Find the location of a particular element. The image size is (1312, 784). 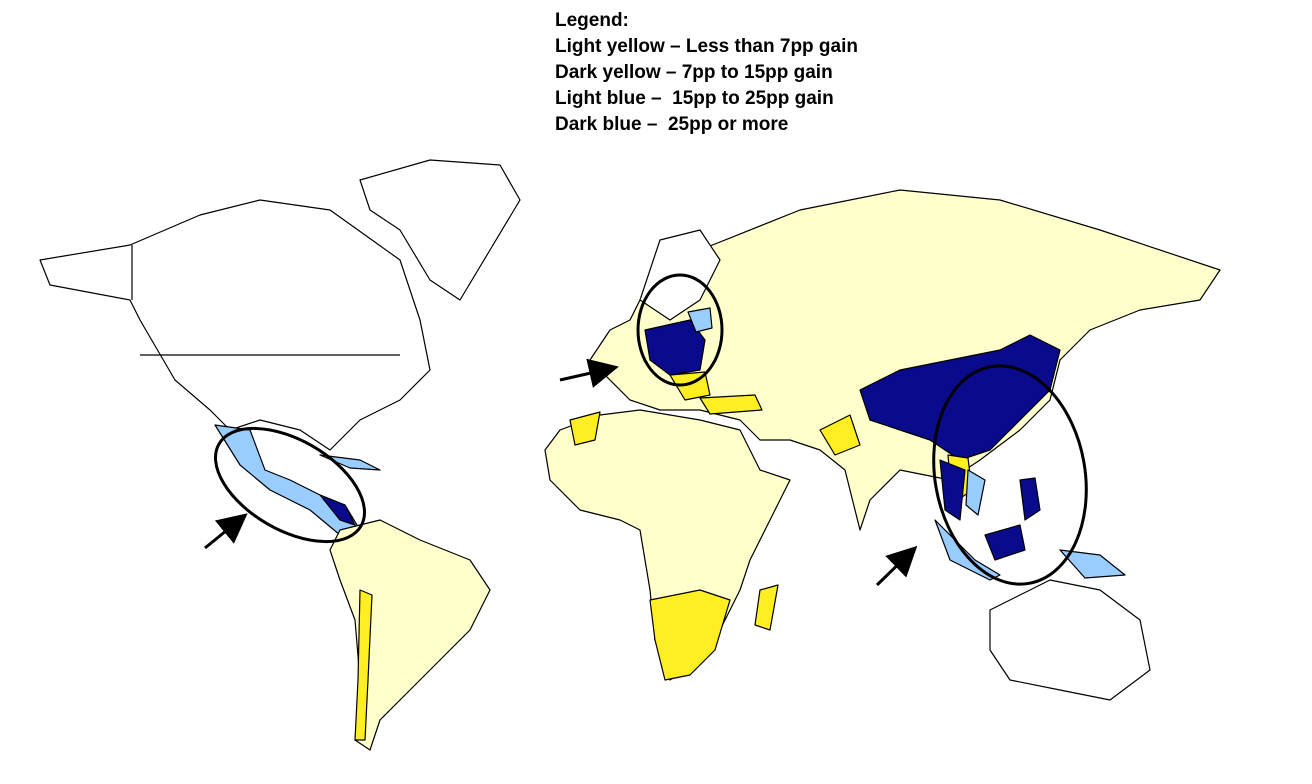

madagascar is located at coordinates (766, 607).